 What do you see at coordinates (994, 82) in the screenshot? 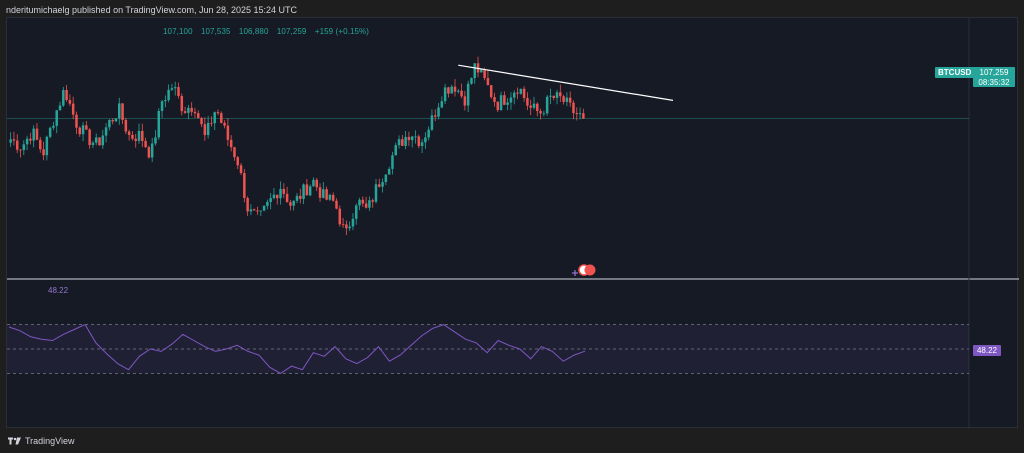
I see `bar-countdown: 08:35:32` at bounding box center [994, 82].